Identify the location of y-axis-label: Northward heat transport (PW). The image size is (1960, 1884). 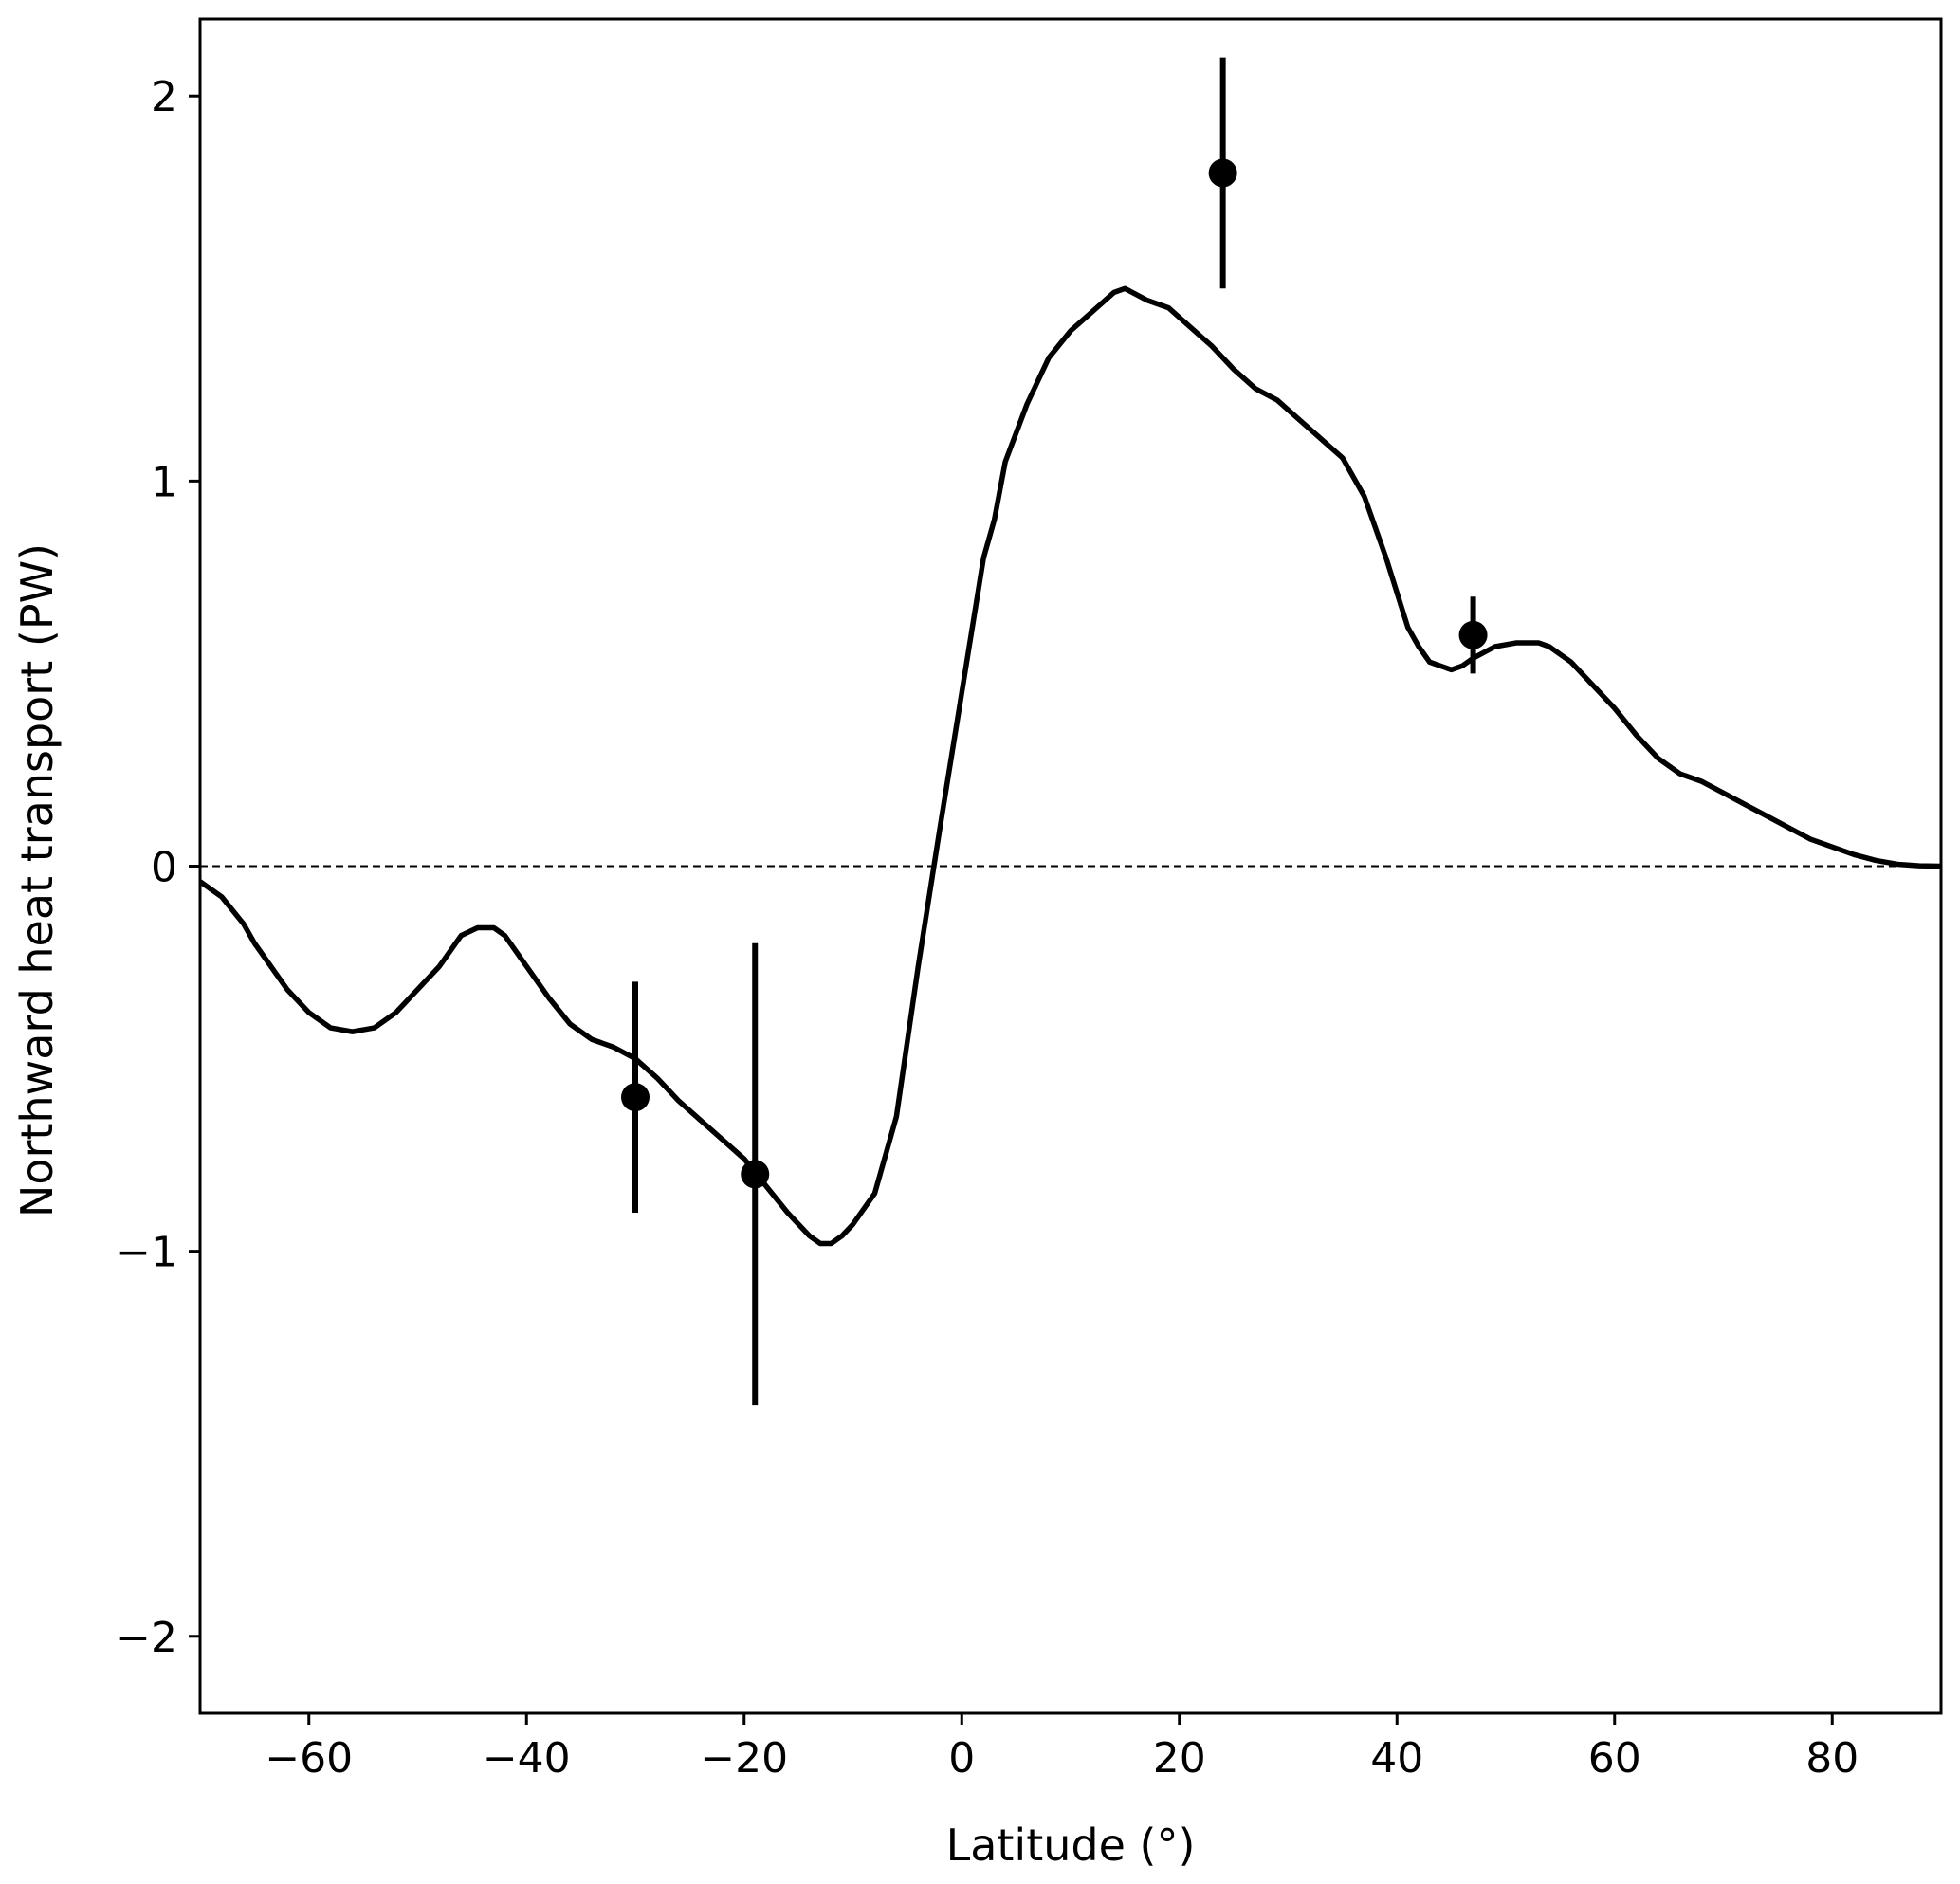
(37, 880).